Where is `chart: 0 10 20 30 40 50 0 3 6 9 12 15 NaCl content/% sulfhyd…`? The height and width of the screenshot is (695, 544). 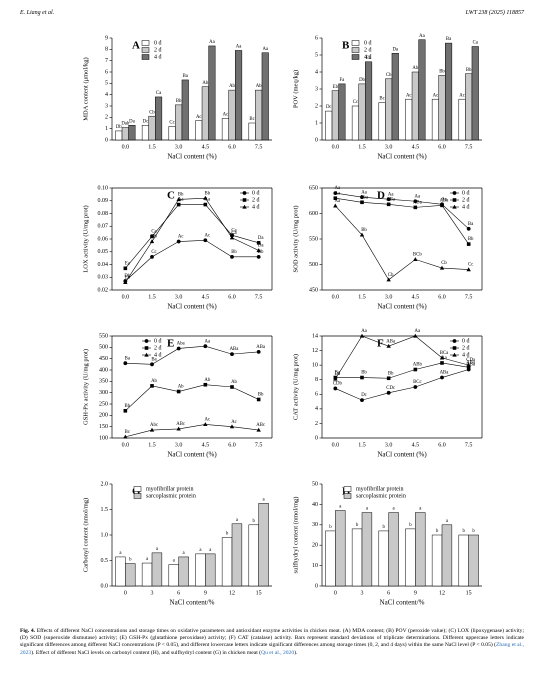
chart: 0 10 20 30 40 50 0 3 6 9 12 15 NaCl content/% sulfhyd… is located at coordinates (387, 544).